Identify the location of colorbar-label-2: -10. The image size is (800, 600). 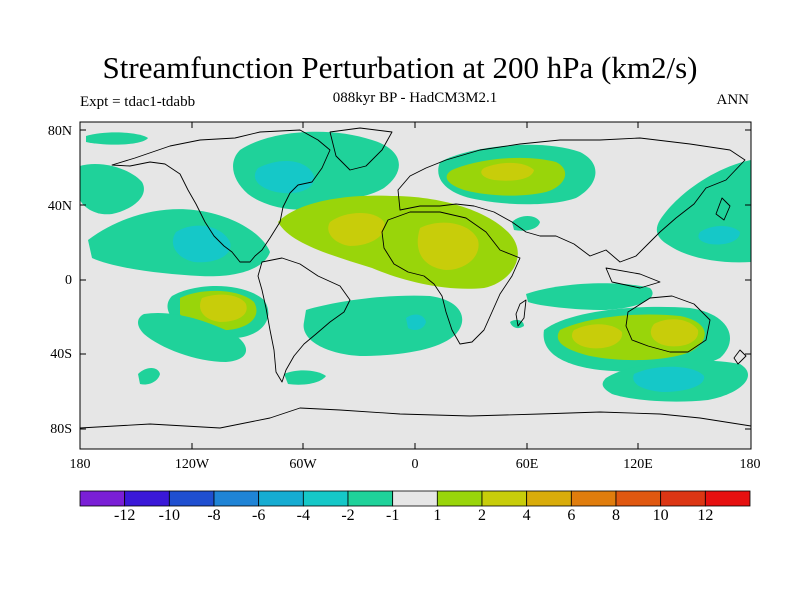
(169, 515).